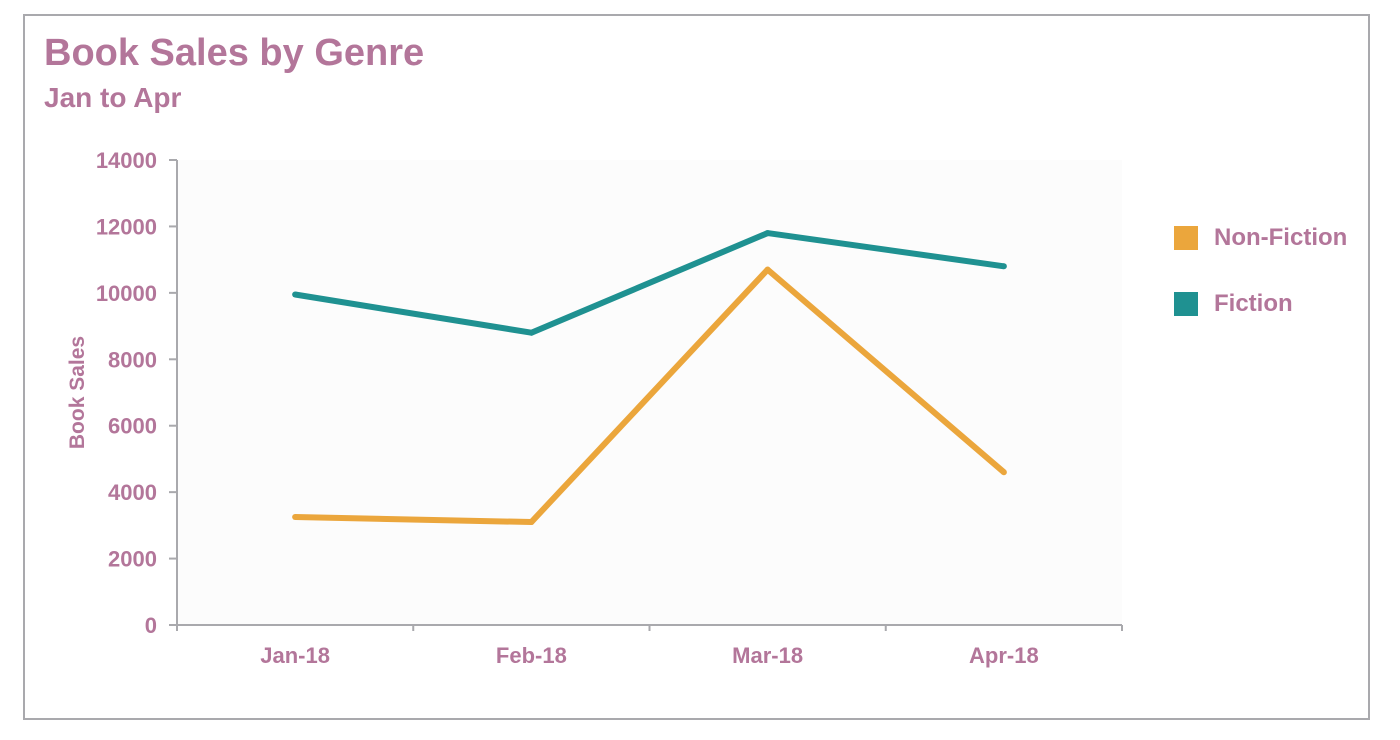 The image size is (1400, 740). I want to click on y-tick-label: 0, so click(151, 625).